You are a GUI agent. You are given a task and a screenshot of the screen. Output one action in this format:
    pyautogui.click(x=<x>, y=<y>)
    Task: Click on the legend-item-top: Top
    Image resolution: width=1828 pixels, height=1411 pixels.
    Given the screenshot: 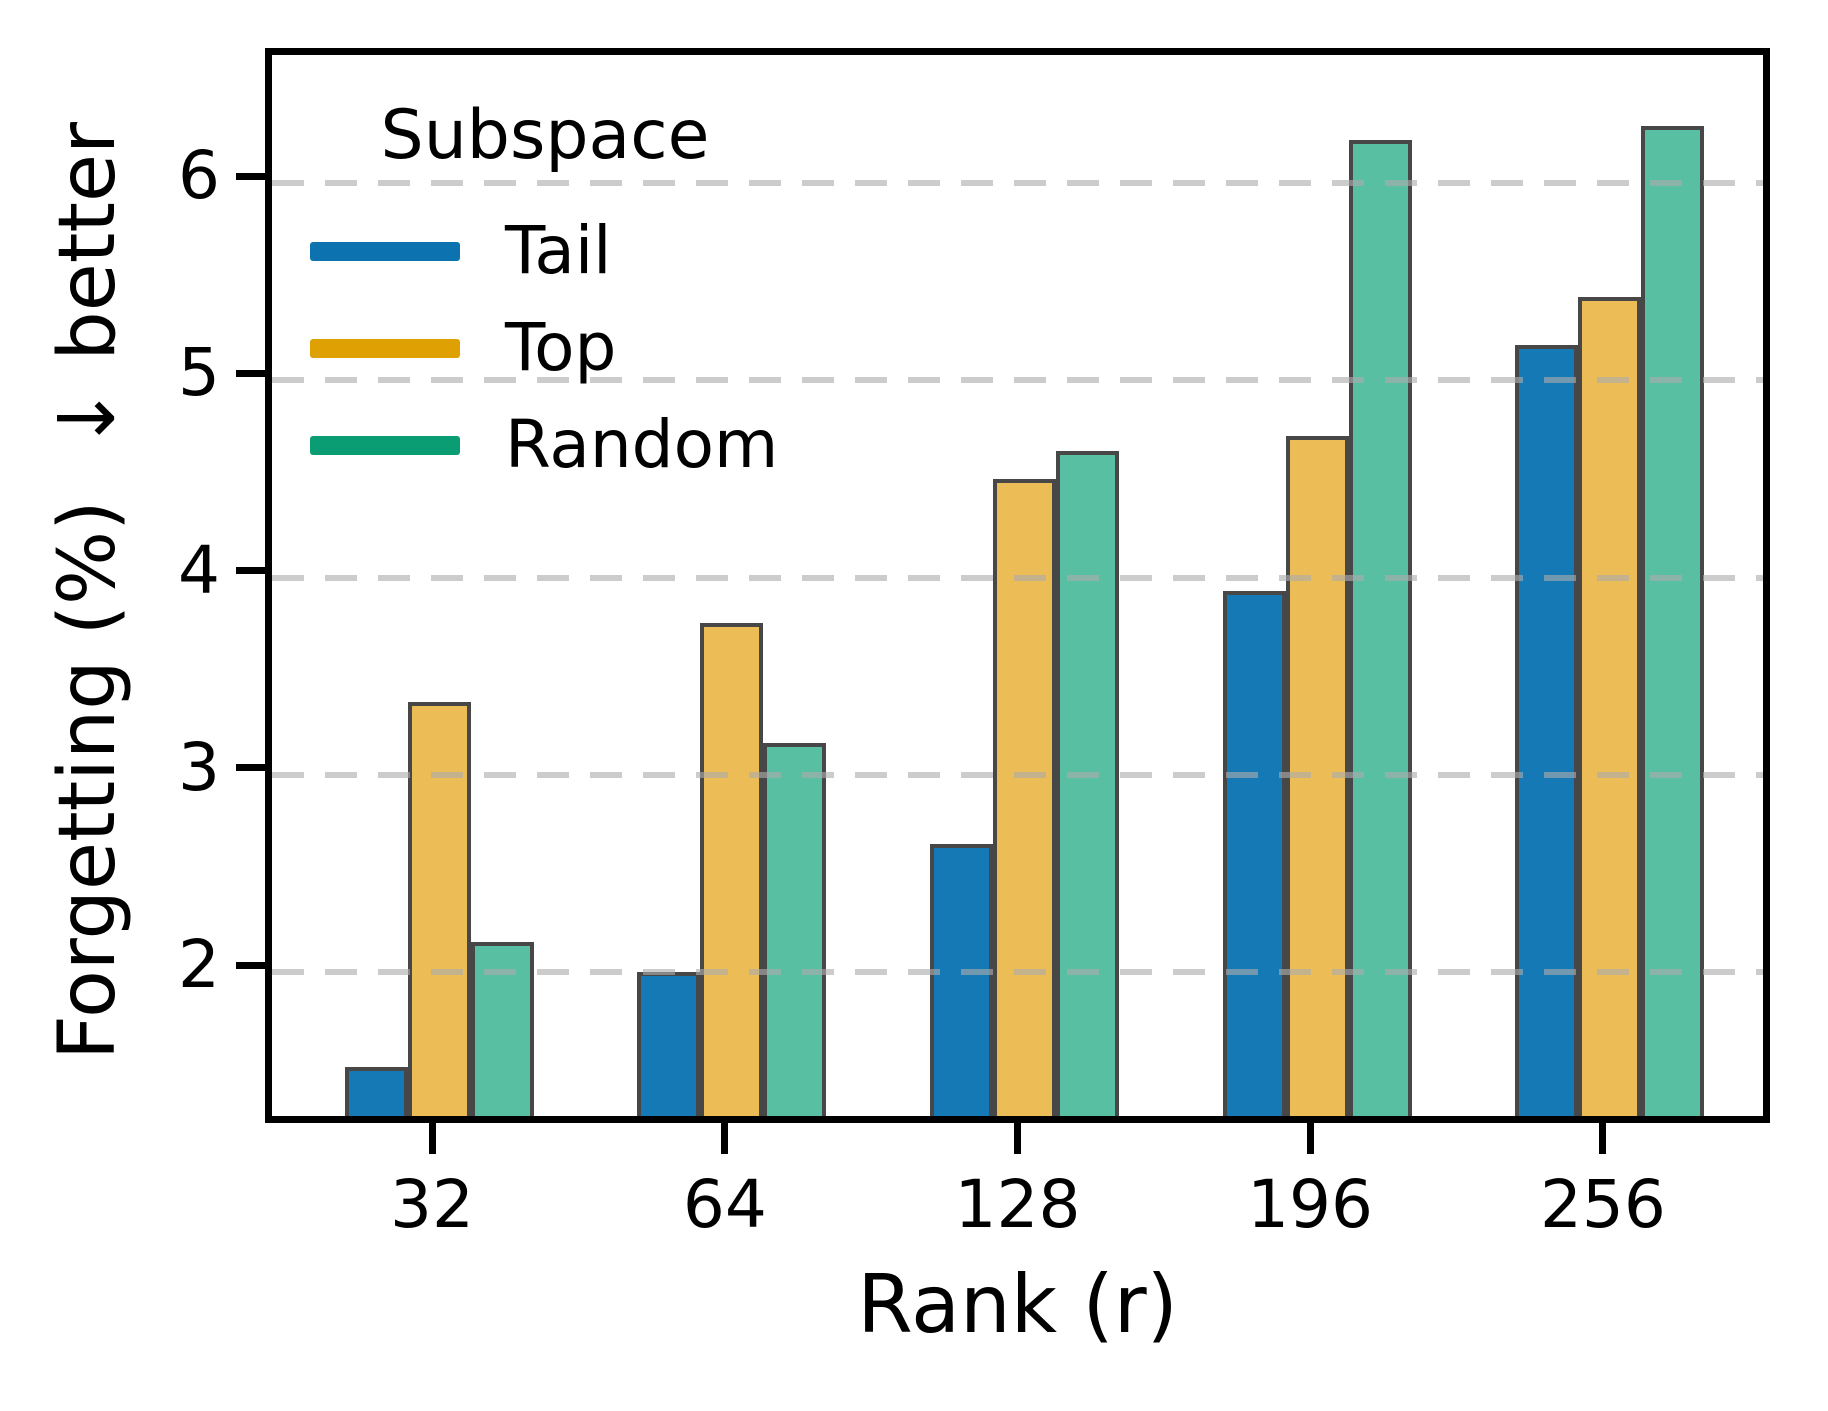 What is the action you would take?
    pyautogui.click(x=545, y=348)
    